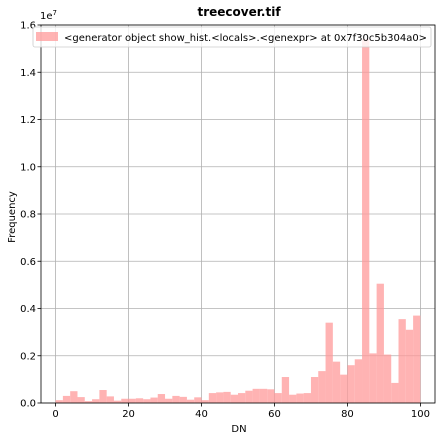 The width and height of the screenshot is (441, 441). What do you see at coordinates (12, 217) in the screenshot?
I see `y-axis-label: Frequency` at bounding box center [12, 217].